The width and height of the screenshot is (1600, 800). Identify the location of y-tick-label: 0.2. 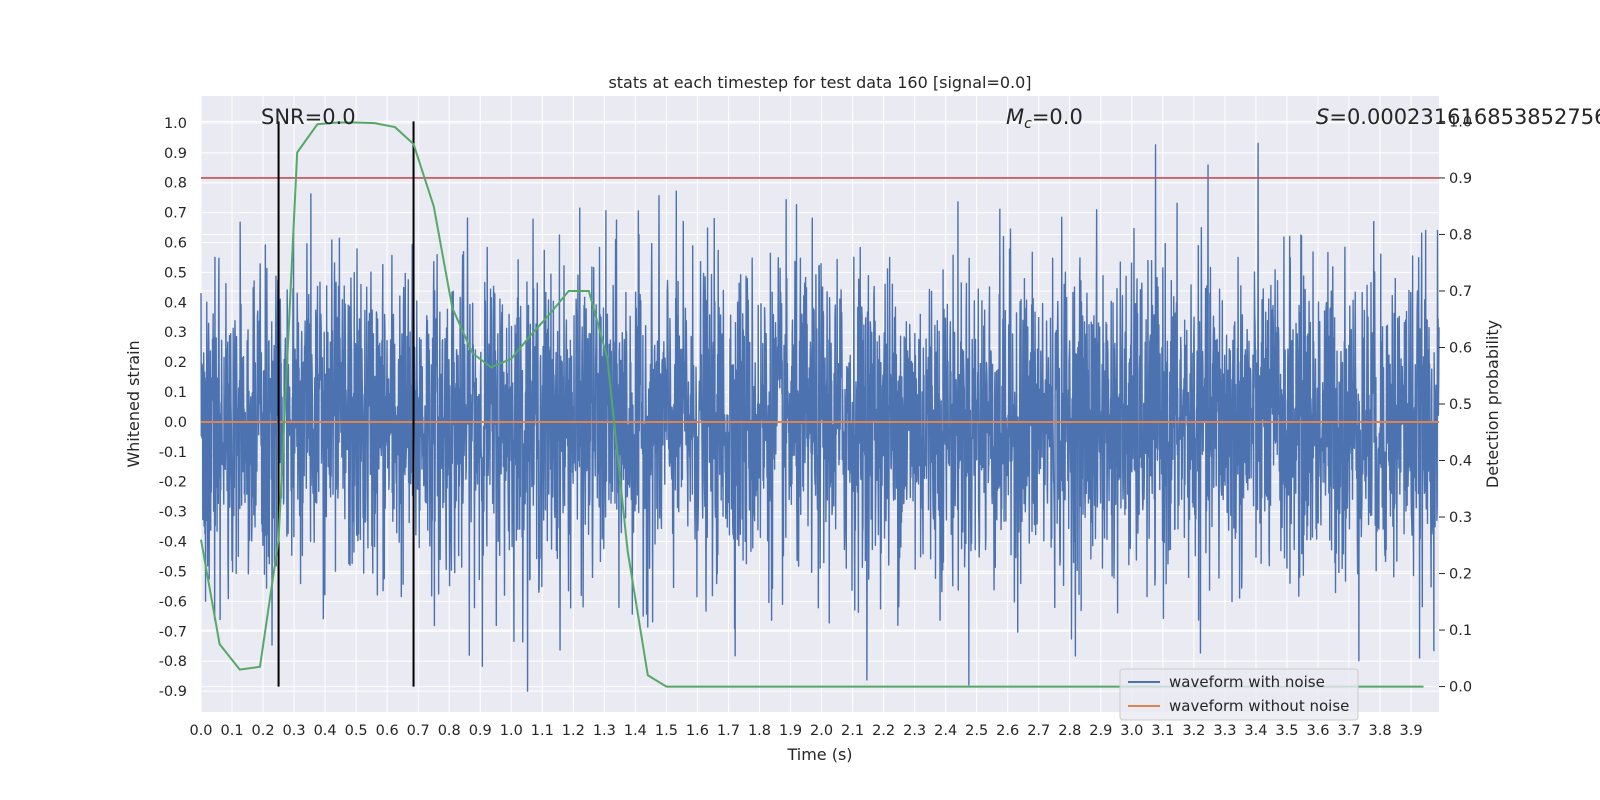
(175, 363).